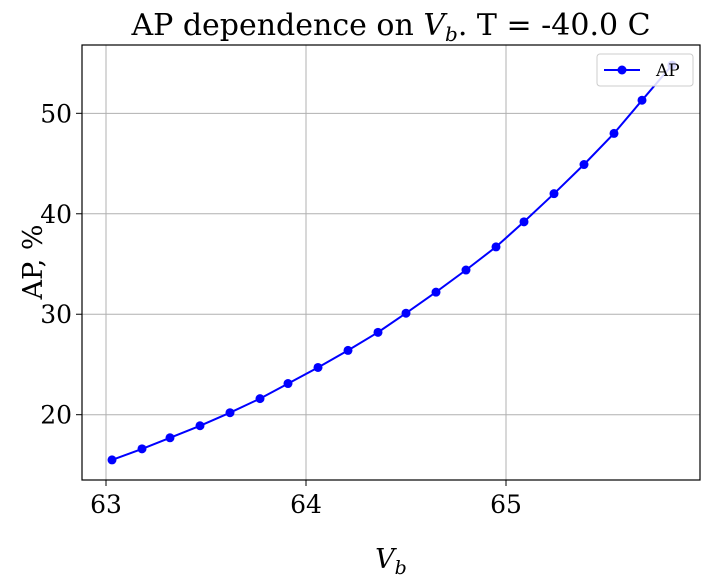 The height and width of the screenshot is (585, 711). I want to click on legend-box, so click(645, 70).